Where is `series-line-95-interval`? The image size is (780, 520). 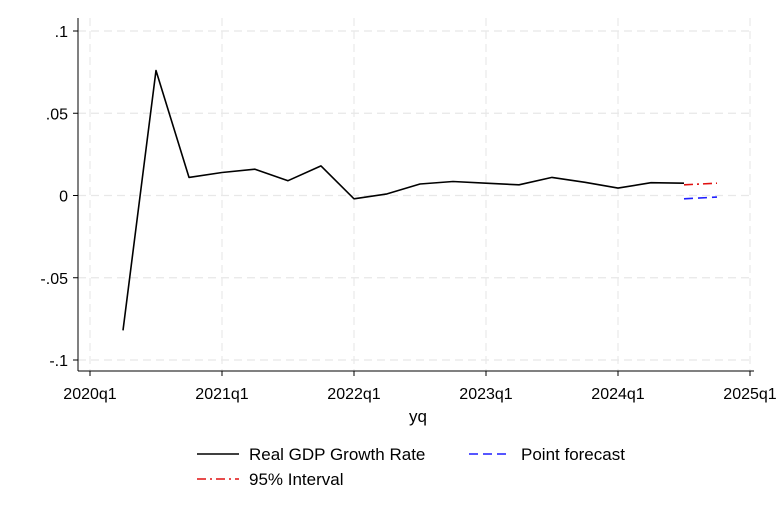 series-line-95-interval is located at coordinates (700, 184).